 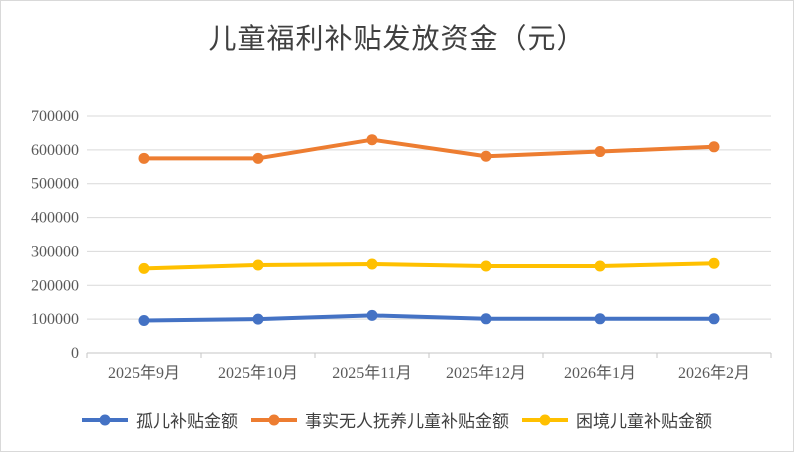 What do you see at coordinates (397, 39) in the screenshot?
I see `chart-title: 儿童福利补贴发放资金（元）` at bounding box center [397, 39].